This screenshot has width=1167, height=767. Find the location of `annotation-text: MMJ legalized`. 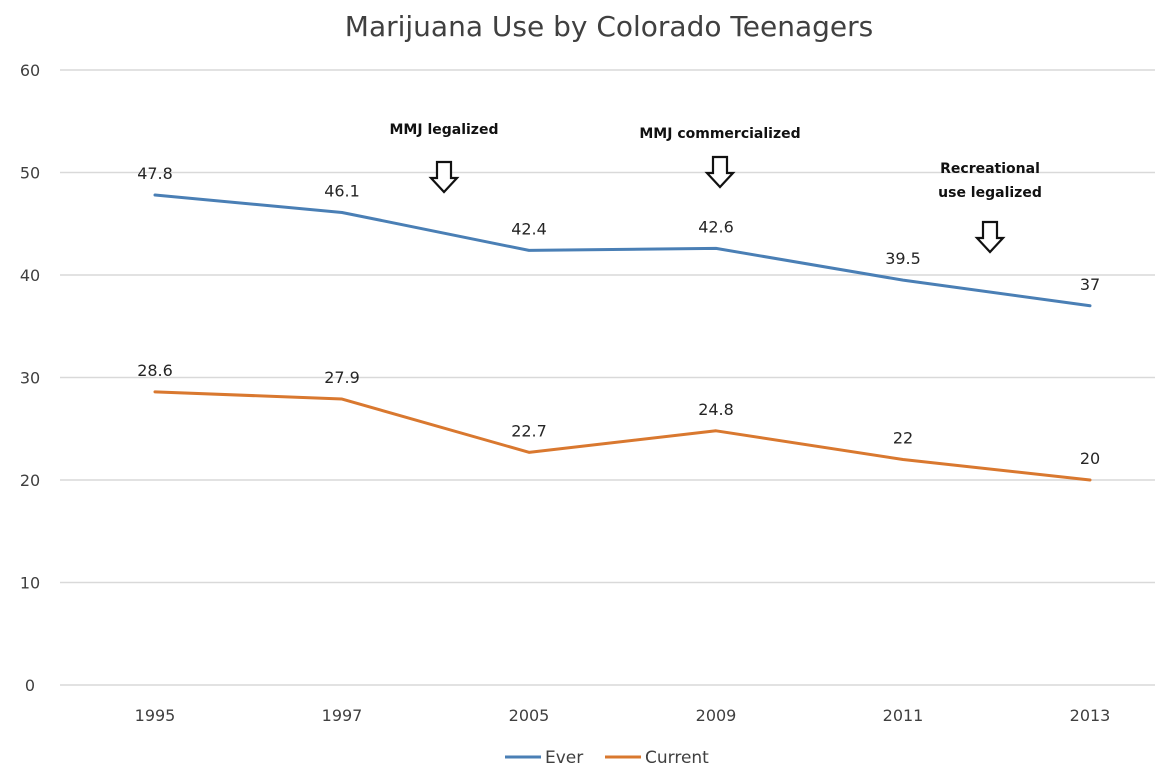

annotation-text: MMJ legalized is located at coordinates (444, 130).